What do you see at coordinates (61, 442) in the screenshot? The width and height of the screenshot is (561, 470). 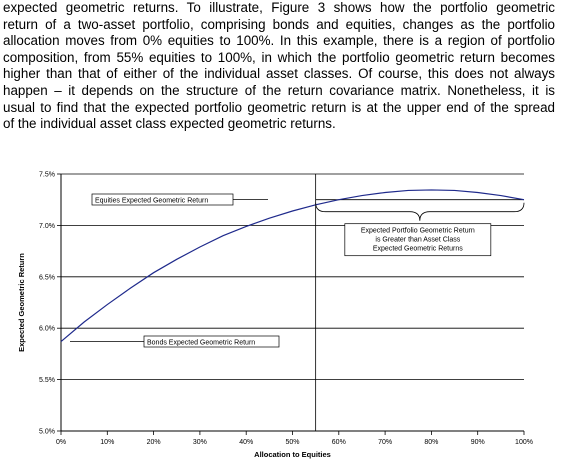 I see `x-tick-label: 0%` at bounding box center [61, 442].